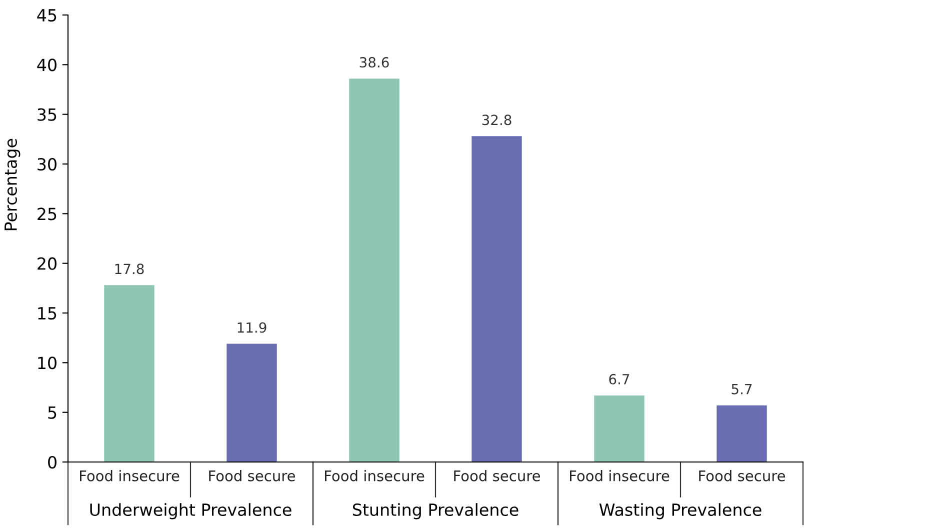  What do you see at coordinates (435, 511) in the screenshot?
I see `x-tick-label: Stunting Prevalence` at bounding box center [435, 511].